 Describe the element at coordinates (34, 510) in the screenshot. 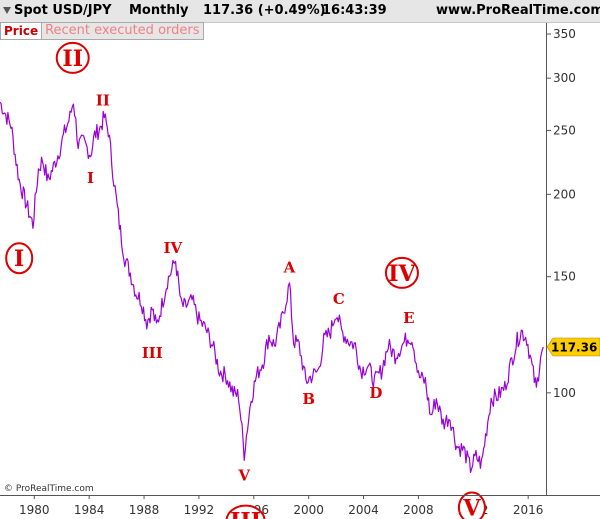

I see `x-tick-label: 1980` at that location.